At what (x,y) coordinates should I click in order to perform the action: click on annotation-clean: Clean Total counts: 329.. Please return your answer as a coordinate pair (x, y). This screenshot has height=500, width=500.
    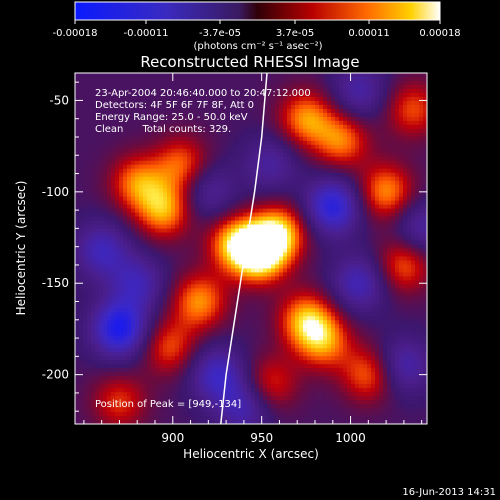
    Looking at the image, I should click on (163, 129).